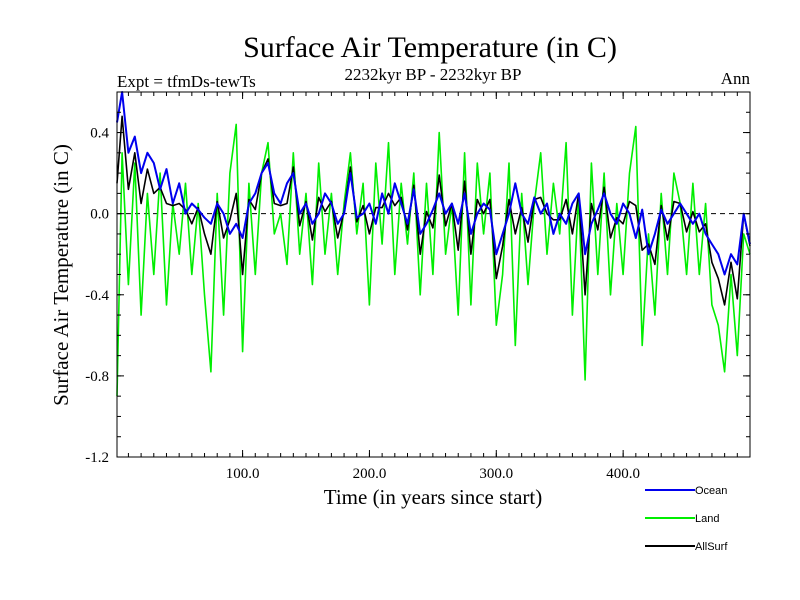  I want to click on legend-label-allsurf: AllSurf, so click(711, 547).